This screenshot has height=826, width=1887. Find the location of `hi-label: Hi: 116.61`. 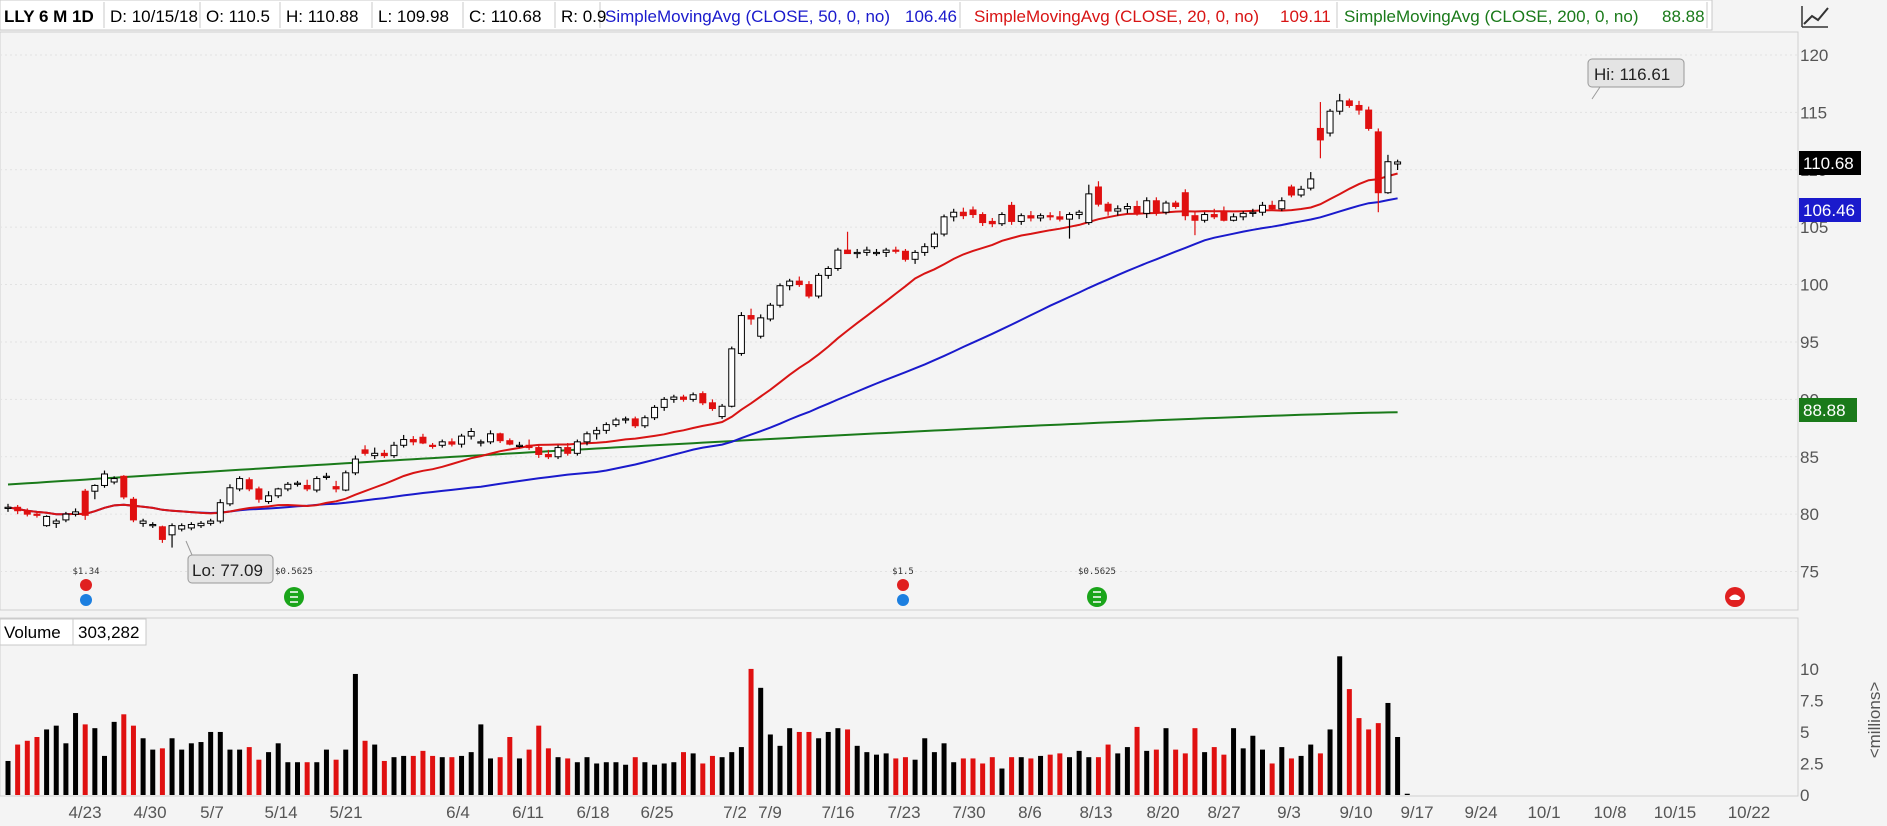

hi-label: Hi: 116.61 is located at coordinates (1632, 74).